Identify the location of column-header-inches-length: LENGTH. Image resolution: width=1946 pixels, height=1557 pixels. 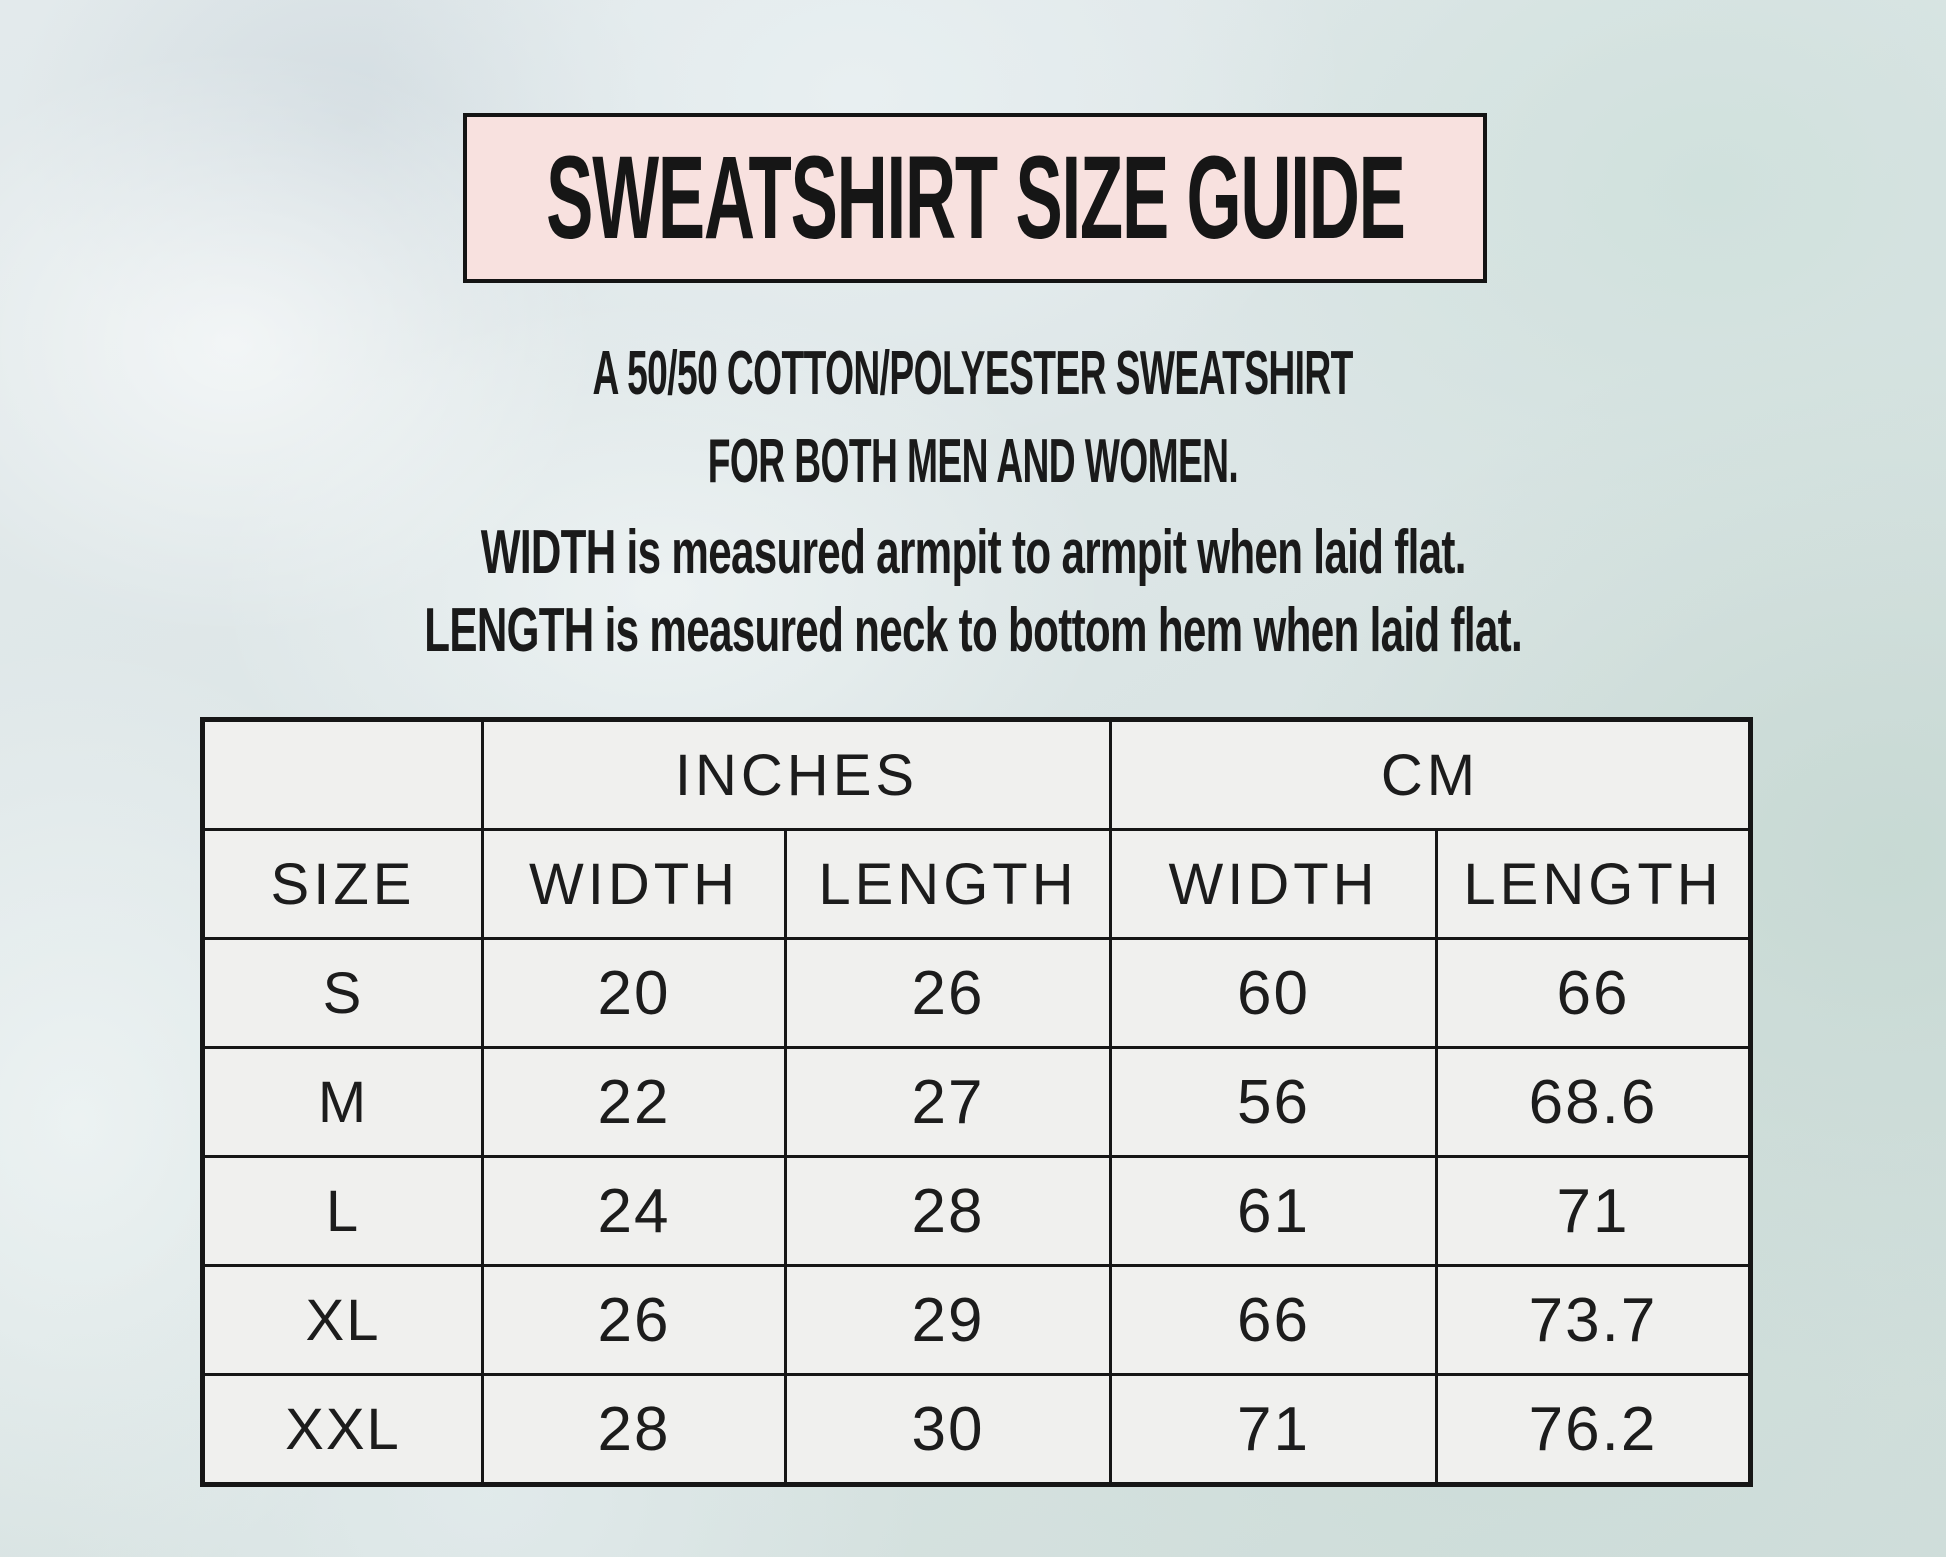
(948, 884).